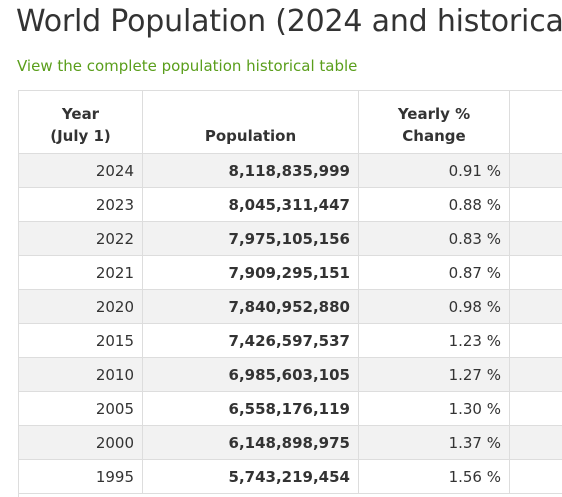 The height and width of the screenshot is (497, 562). I want to click on cell-yearly-change: 0.91 %, so click(434, 170).